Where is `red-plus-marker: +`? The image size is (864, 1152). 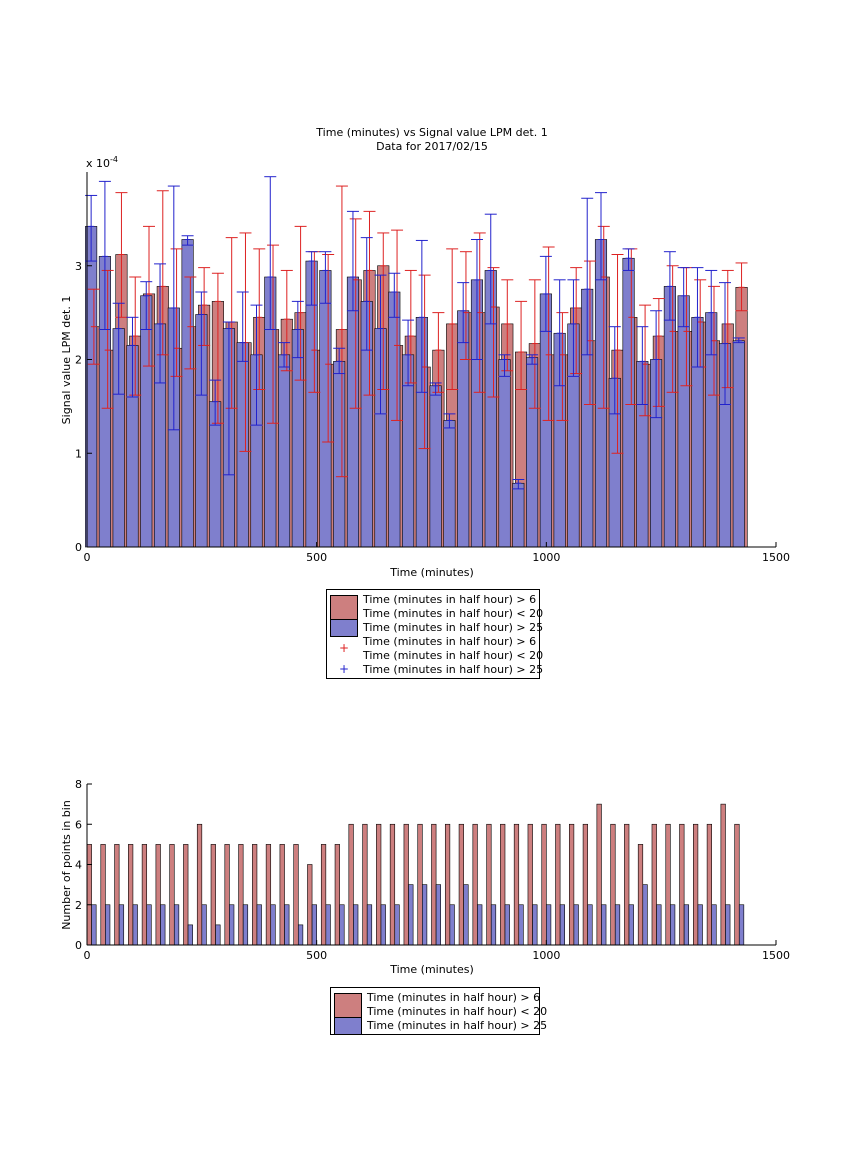 red-plus-marker: + is located at coordinates (344, 648).